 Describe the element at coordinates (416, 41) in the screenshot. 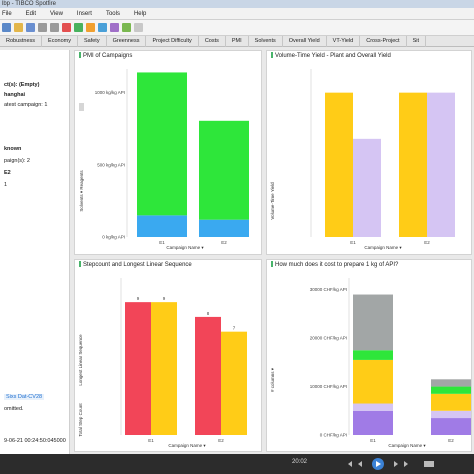

I see `tab-sit: Sit` at that location.